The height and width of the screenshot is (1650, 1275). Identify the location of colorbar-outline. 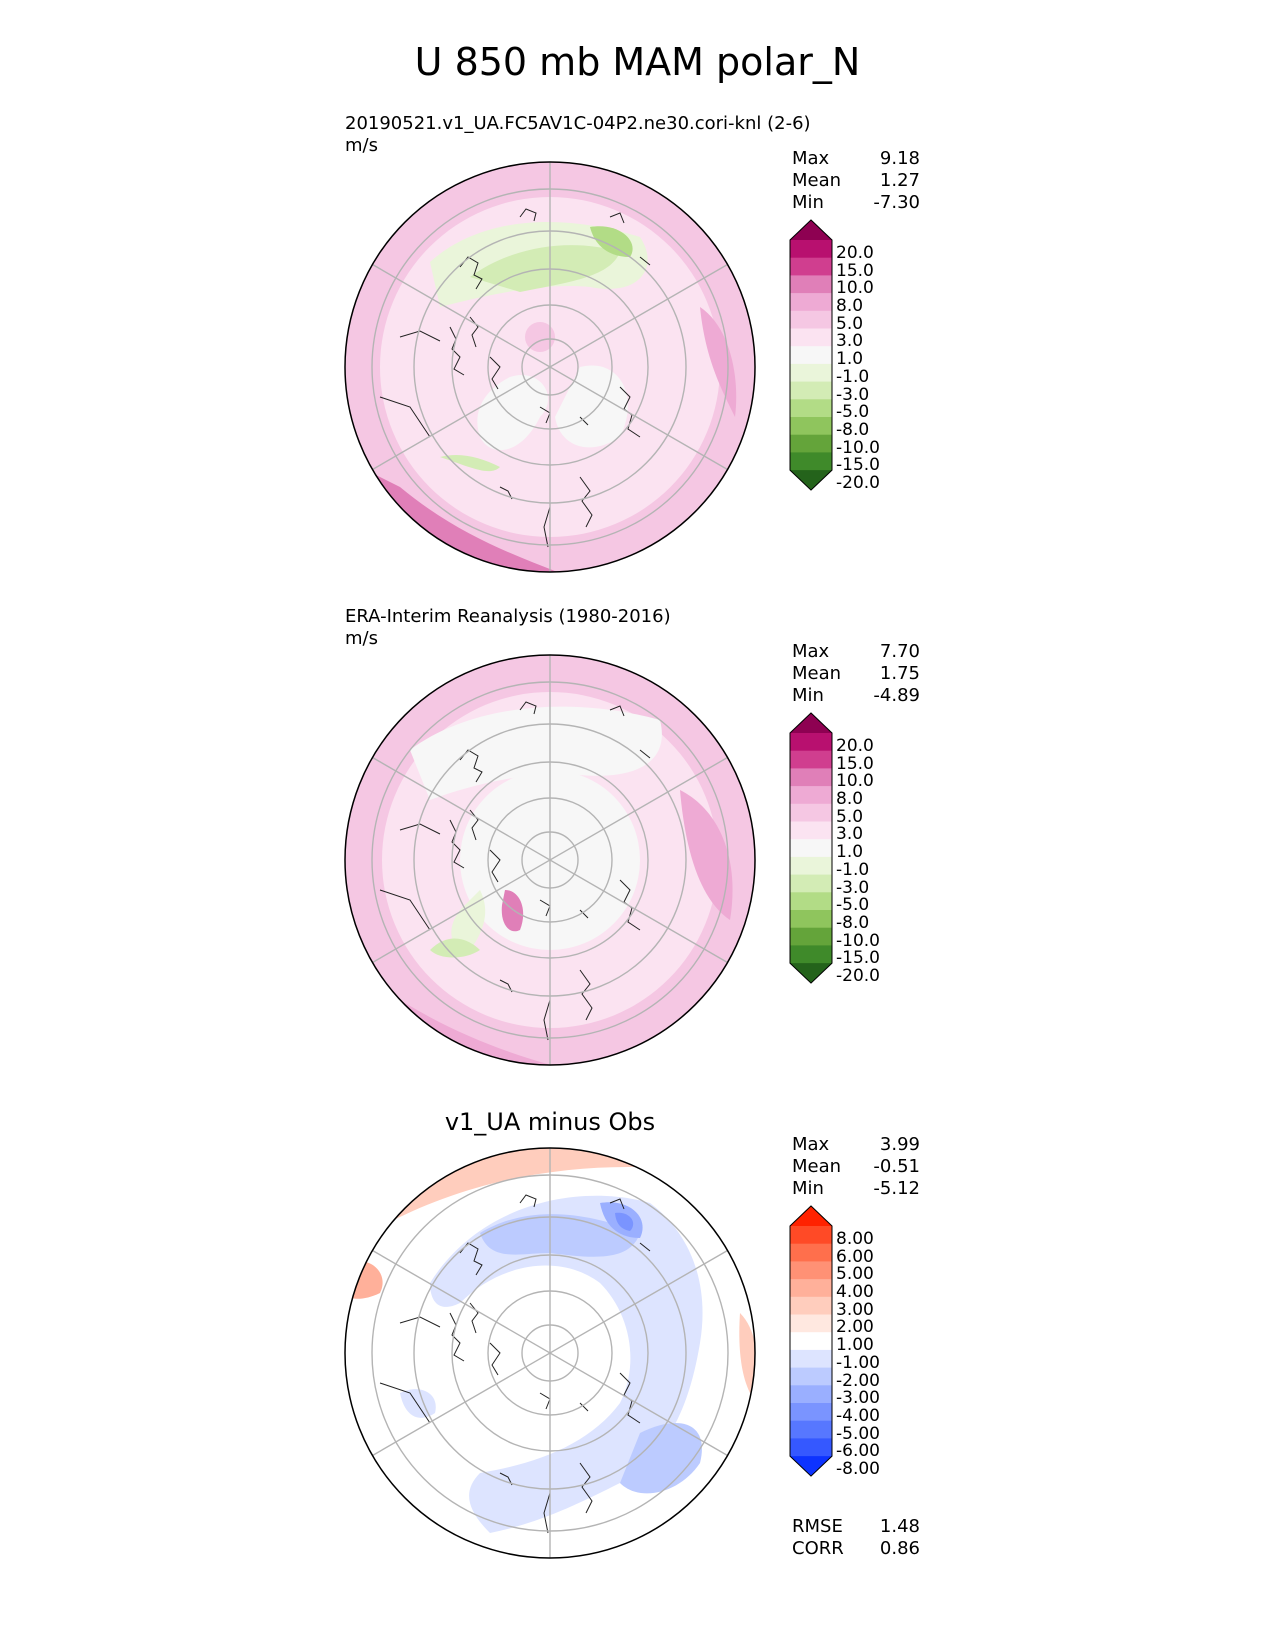
(811, 848).